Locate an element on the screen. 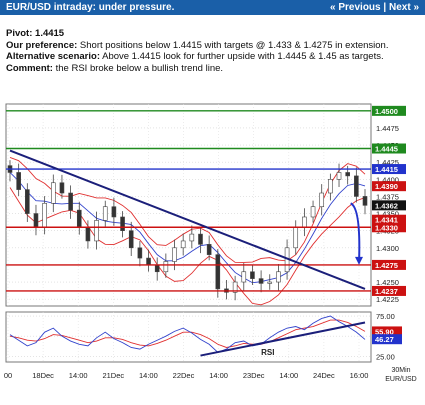  preference-label: Our preference: is located at coordinates (42, 45).